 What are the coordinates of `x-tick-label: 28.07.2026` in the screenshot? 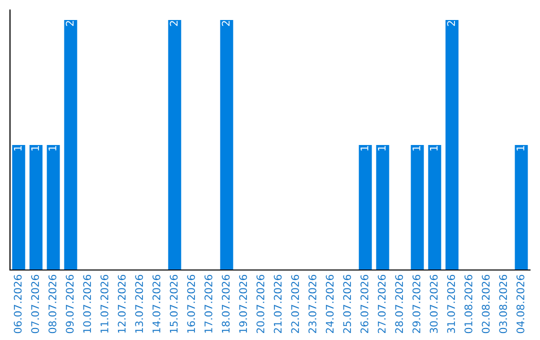 It's located at (399, 304).